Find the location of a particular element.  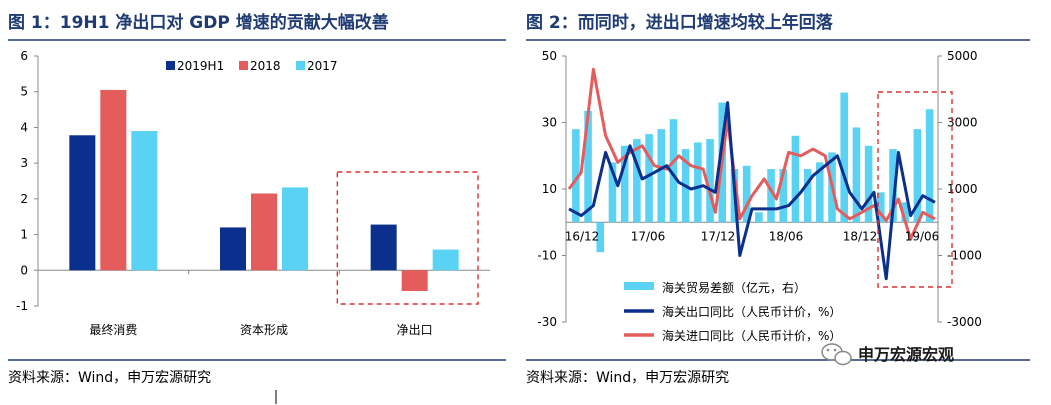

watermark-text: 申万宏源宏观 is located at coordinates (906, 354).